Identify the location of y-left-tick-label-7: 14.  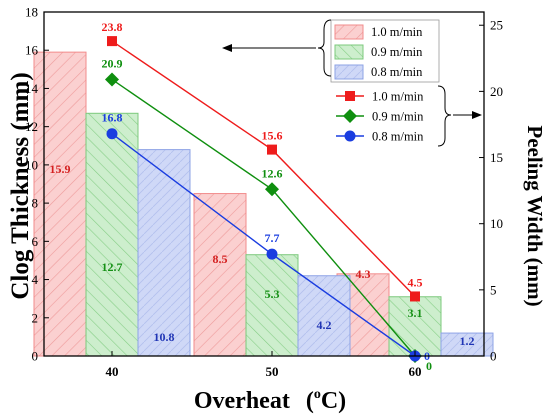
(32, 88).